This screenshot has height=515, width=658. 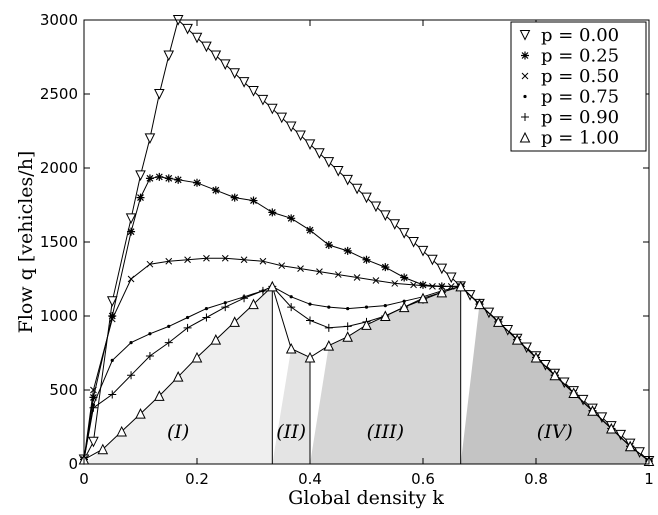 I want to click on y-tick-label: 1500, so click(x=59, y=242).